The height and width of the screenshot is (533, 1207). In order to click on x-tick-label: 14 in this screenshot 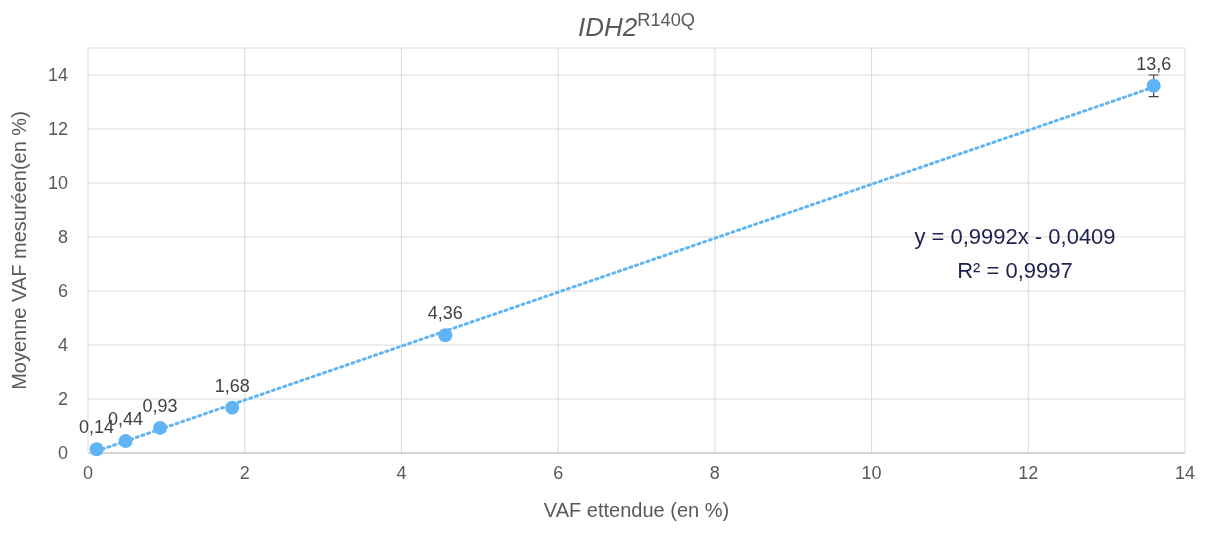, I will do `click(1185, 473)`.